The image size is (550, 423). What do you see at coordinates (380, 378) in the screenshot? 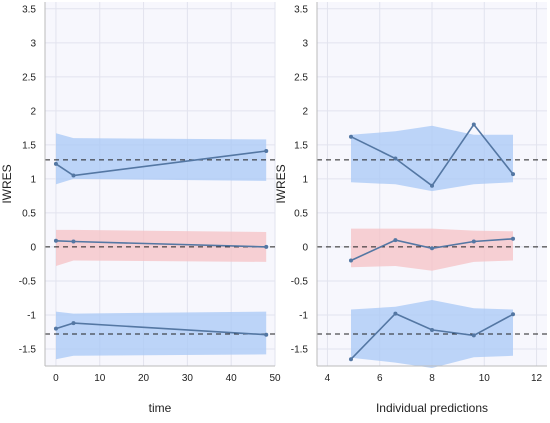
I see `x-tick-label: 6` at bounding box center [380, 378].